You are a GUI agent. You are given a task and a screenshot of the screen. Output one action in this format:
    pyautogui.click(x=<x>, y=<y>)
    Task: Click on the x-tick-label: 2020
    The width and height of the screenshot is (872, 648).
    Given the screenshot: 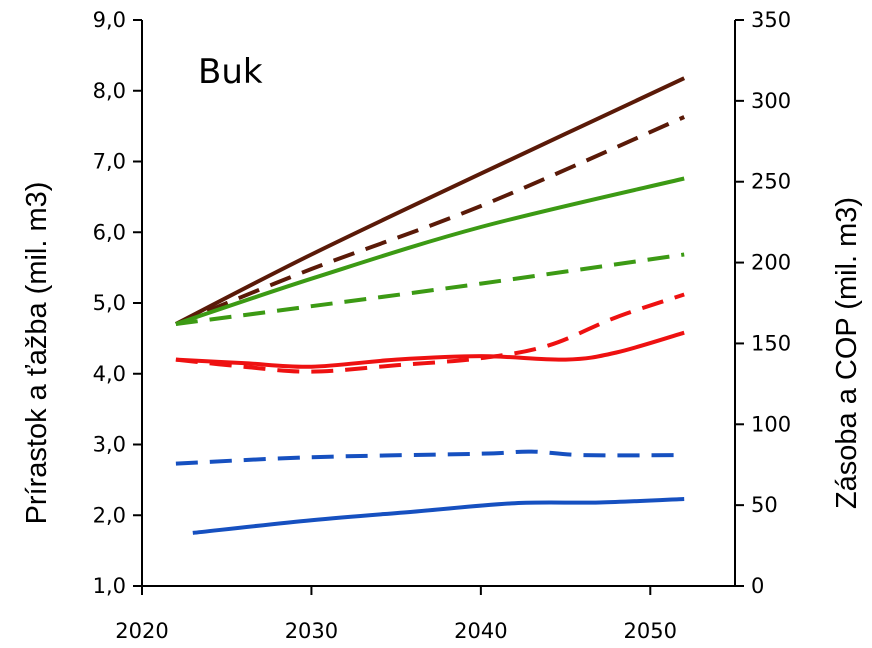 What is the action you would take?
    pyautogui.click(x=141, y=631)
    